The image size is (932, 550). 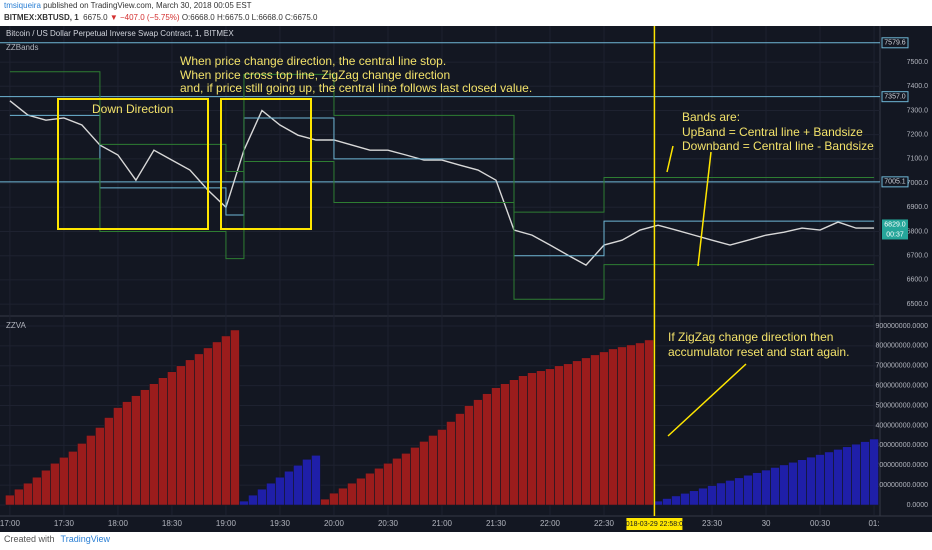 What do you see at coordinates (57, 539) in the screenshot?
I see `footer: Created with TradingView` at bounding box center [57, 539].